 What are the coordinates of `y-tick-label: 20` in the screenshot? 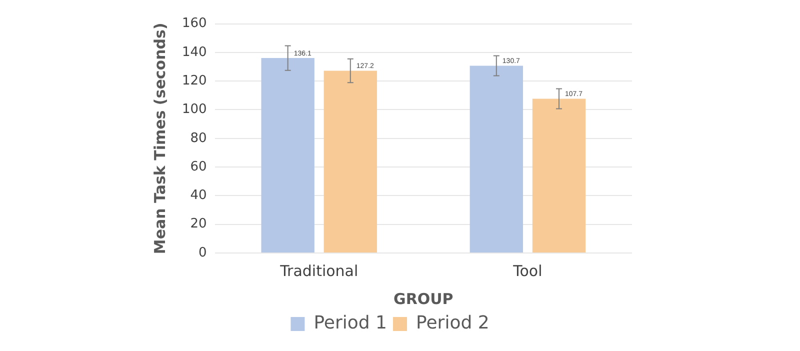 It's located at (198, 224).